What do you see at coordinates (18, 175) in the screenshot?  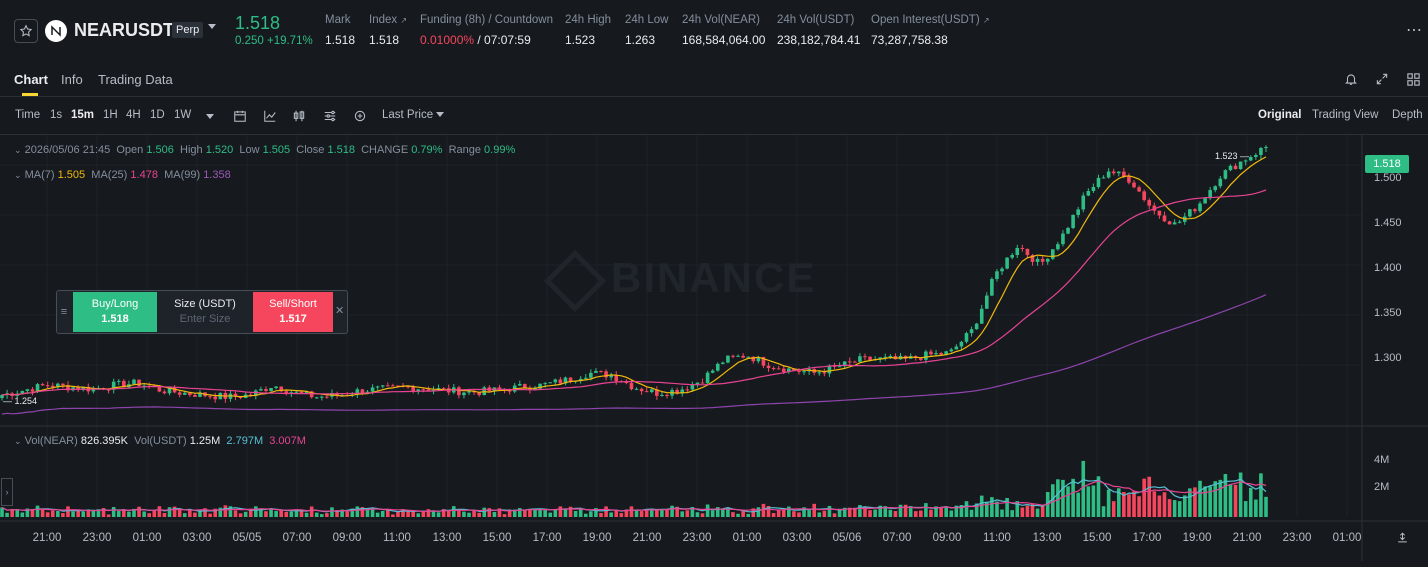 I see `collapse-ma-icon: ⌄` at bounding box center [18, 175].